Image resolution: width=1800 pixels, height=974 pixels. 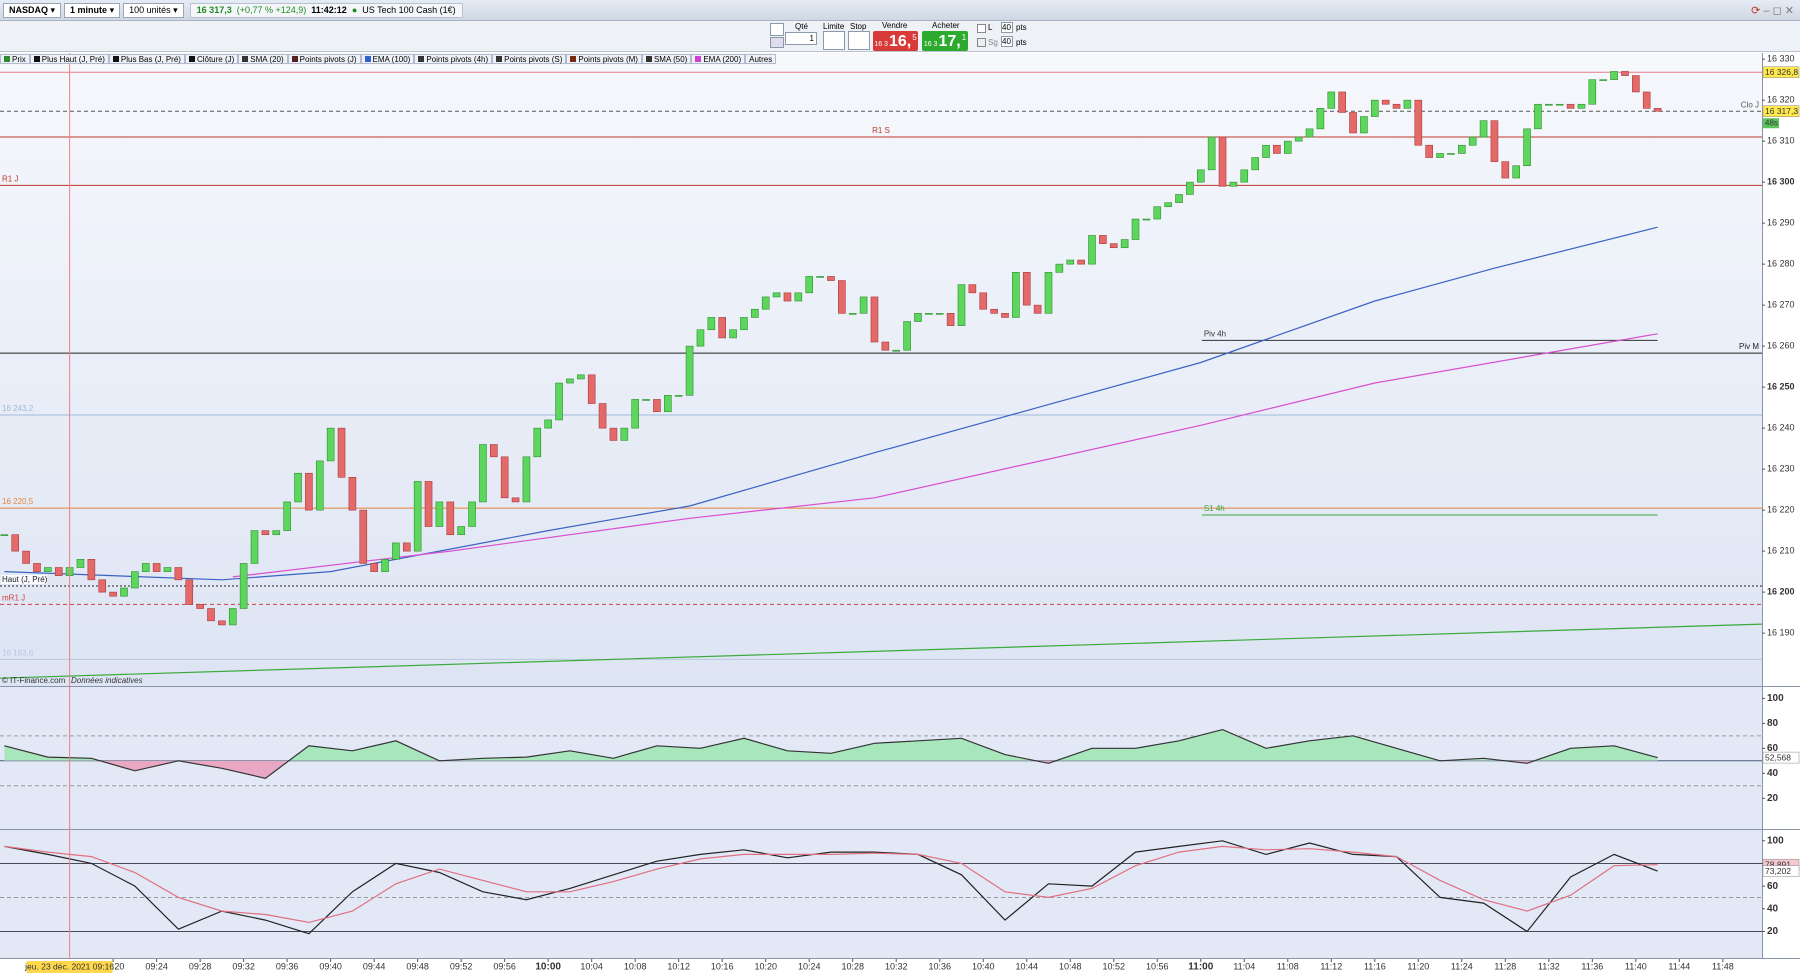 I want to click on legend-item: SMA (20), so click(x=263, y=59).